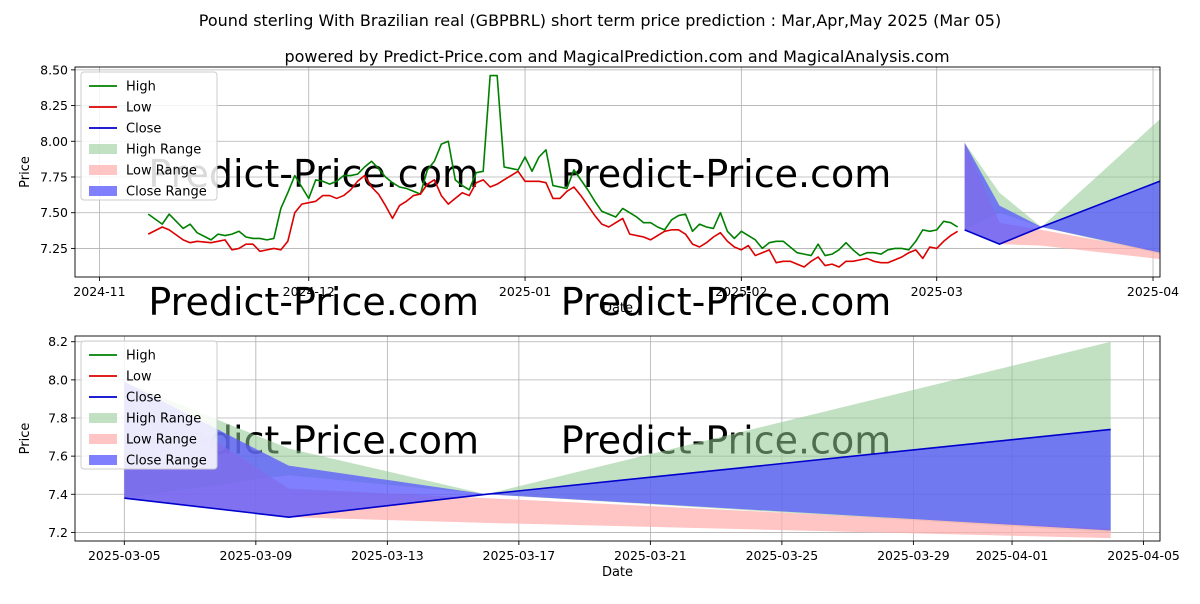 This screenshot has height=604, width=1200. What do you see at coordinates (741, 291) in the screenshot?
I see `top-x-tick-label: 2025-02` at bounding box center [741, 291].